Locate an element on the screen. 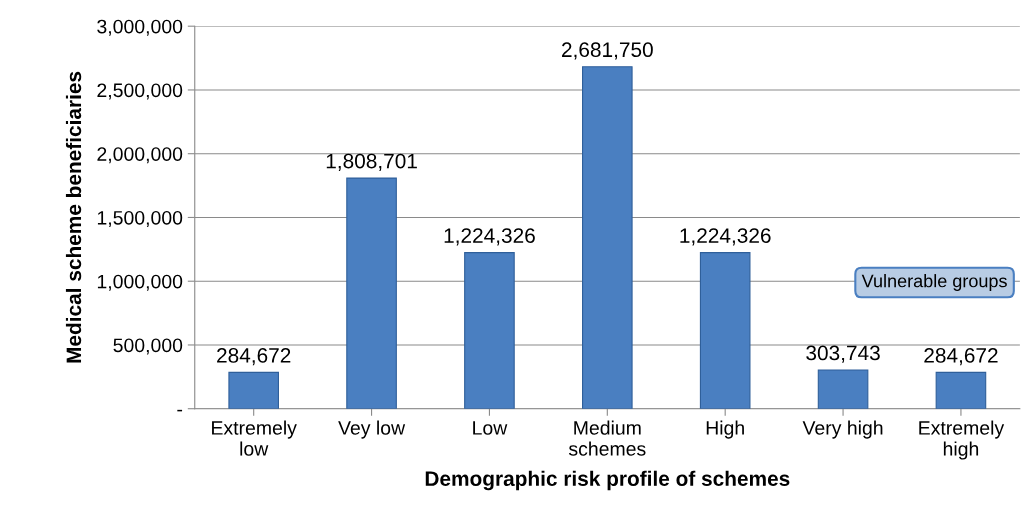 The image size is (1025, 524). x-tick-label: Vey low is located at coordinates (372, 429).